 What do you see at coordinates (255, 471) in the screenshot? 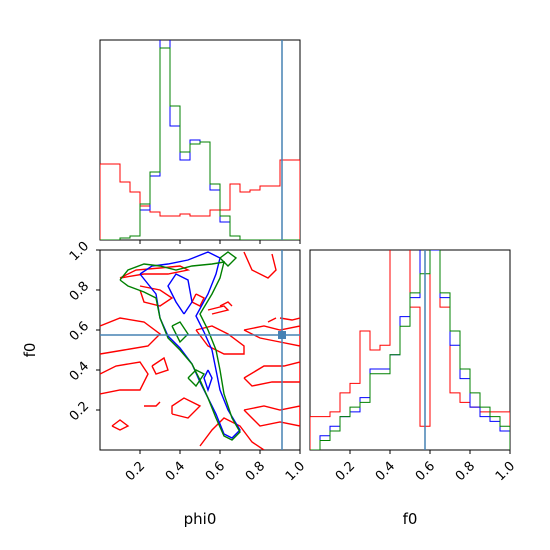
I see `contour-xtick-label-3: 0.8` at bounding box center [255, 471].